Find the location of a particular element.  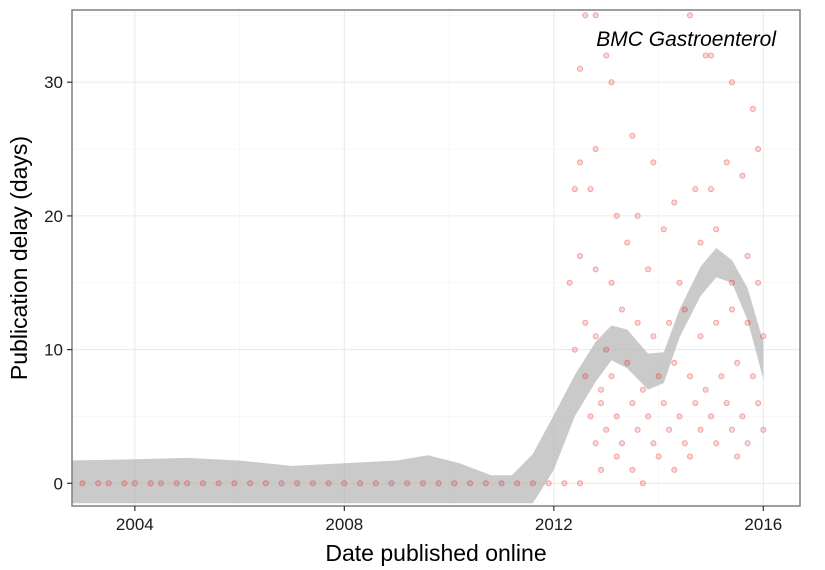

y-axis-title: Publication delay (days) is located at coordinates (19, 258).